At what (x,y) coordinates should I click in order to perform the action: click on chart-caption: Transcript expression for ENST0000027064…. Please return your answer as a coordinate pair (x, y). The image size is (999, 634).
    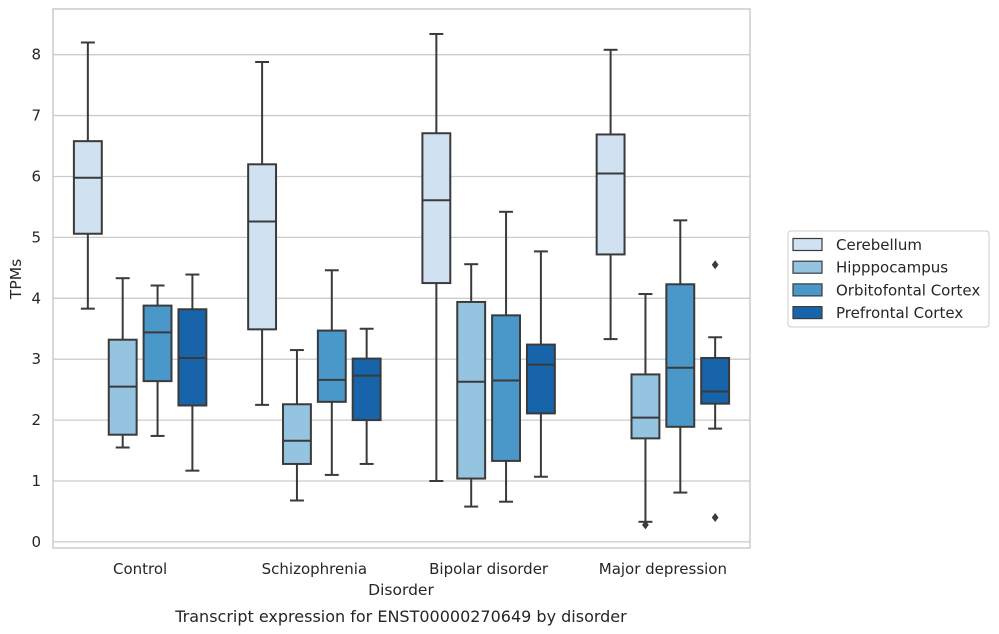
    Looking at the image, I should click on (400, 616).